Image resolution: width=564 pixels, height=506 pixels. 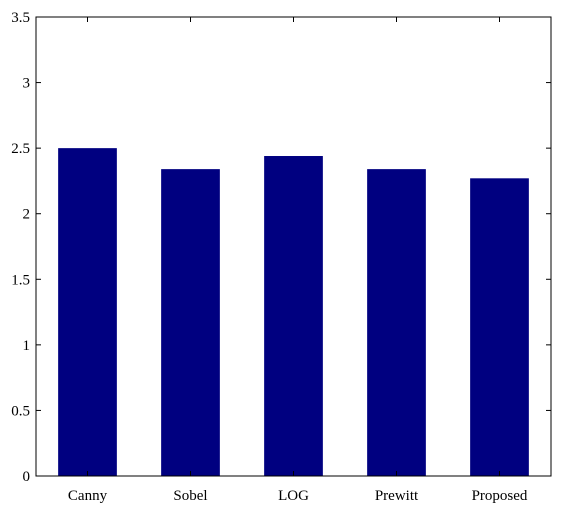 What do you see at coordinates (500, 496) in the screenshot?
I see `x-category-label: Proposed` at bounding box center [500, 496].